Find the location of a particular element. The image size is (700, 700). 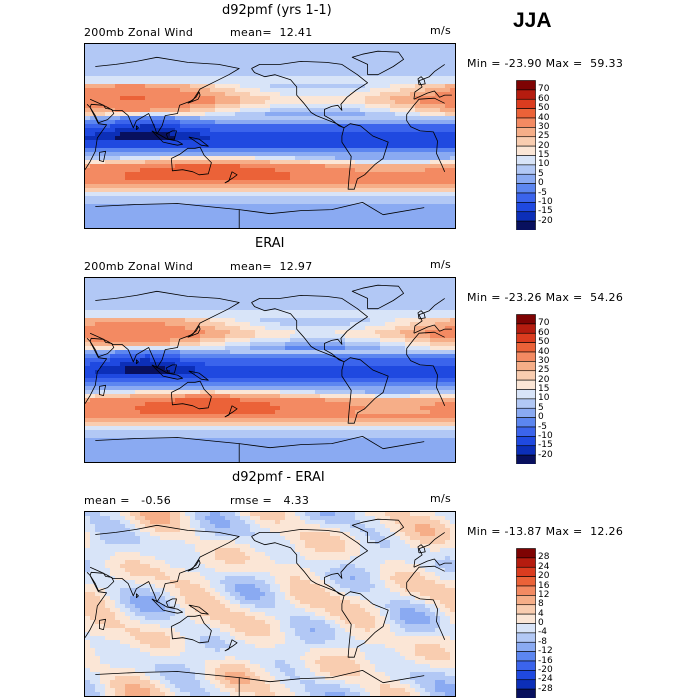

panel2-coastlines is located at coordinates (268, 373).